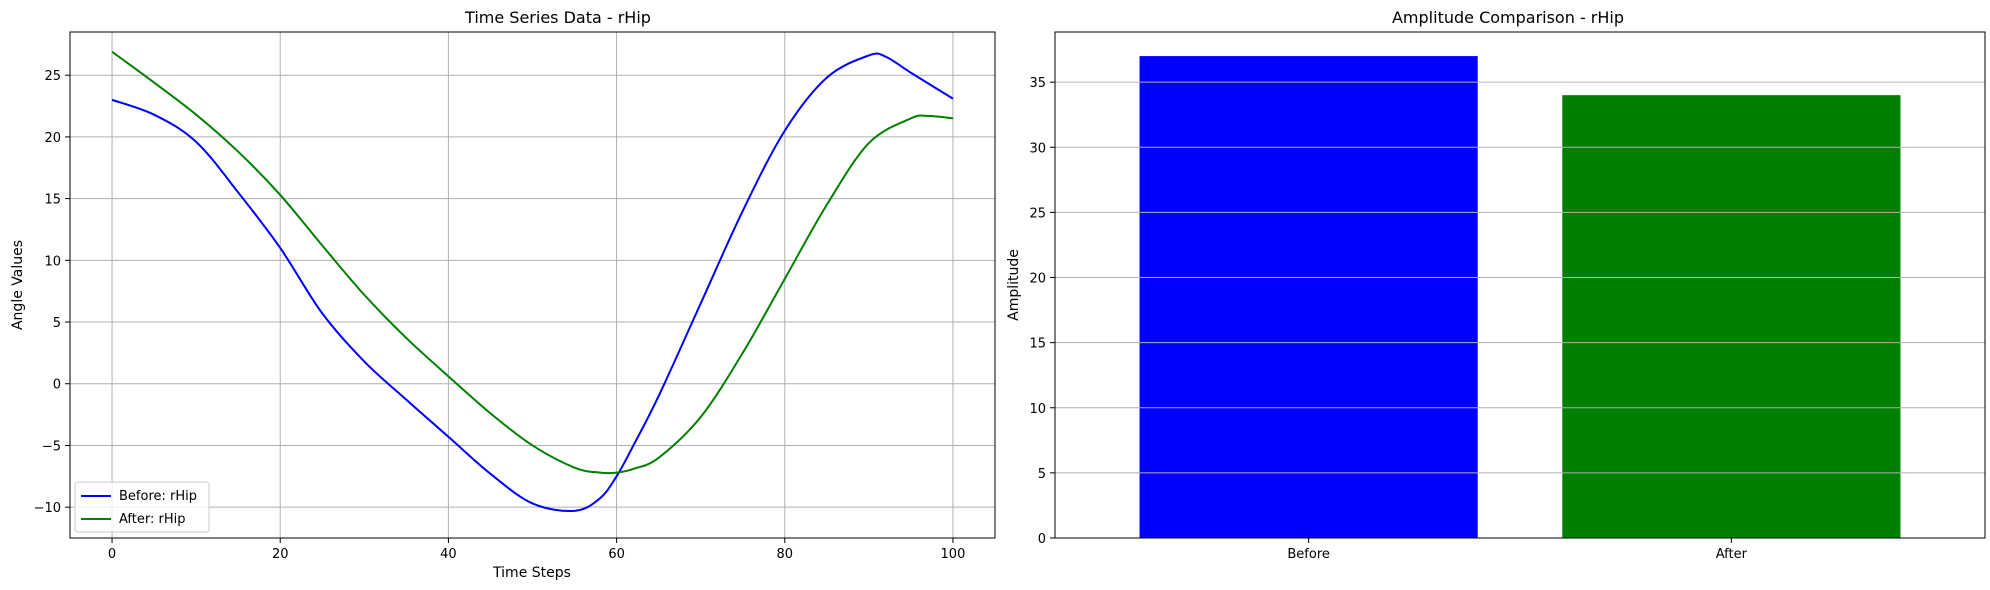 This screenshot has width=1990, height=590. What do you see at coordinates (1037, 148) in the screenshot?
I see `y-tick-label: 30` at bounding box center [1037, 148].